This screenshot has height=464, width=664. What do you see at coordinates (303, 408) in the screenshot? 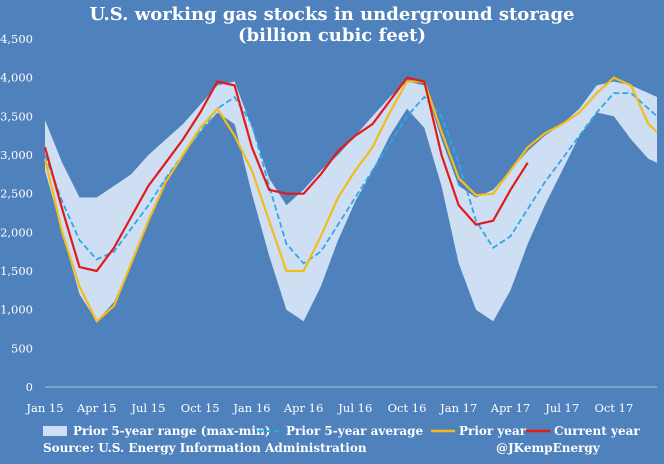
I see `x-tick-label: Apr 16` at bounding box center [303, 408].